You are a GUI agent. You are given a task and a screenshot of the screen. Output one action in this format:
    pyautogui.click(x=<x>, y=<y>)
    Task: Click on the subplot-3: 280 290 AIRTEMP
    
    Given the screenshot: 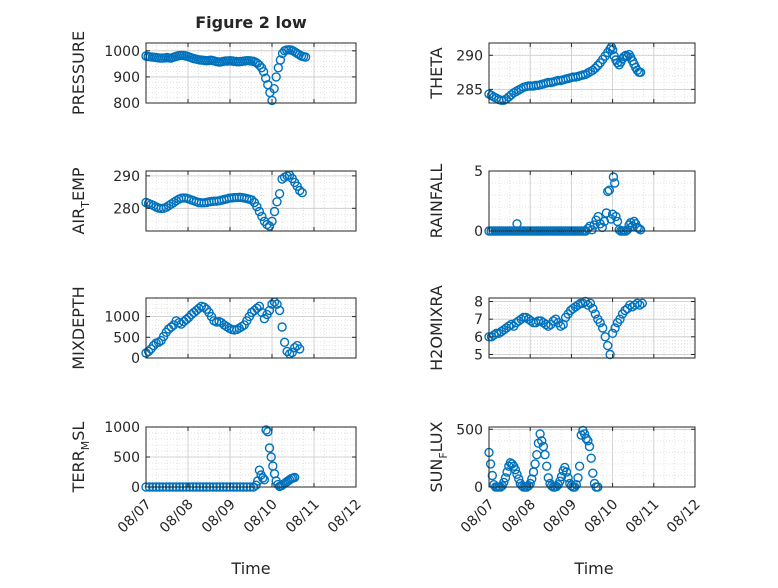 What is the action you would take?
    pyautogui.click(x=213, y=201)
    